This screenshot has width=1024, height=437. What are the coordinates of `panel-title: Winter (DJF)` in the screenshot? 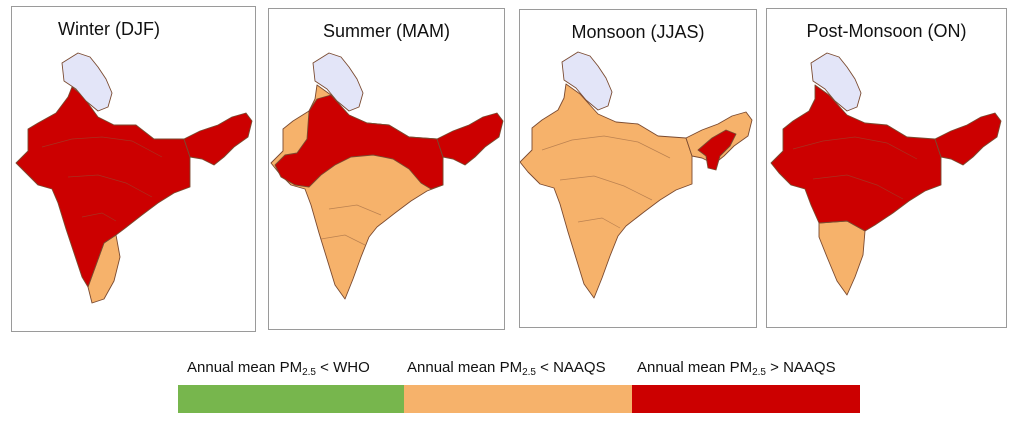 It's located at (109, 29).